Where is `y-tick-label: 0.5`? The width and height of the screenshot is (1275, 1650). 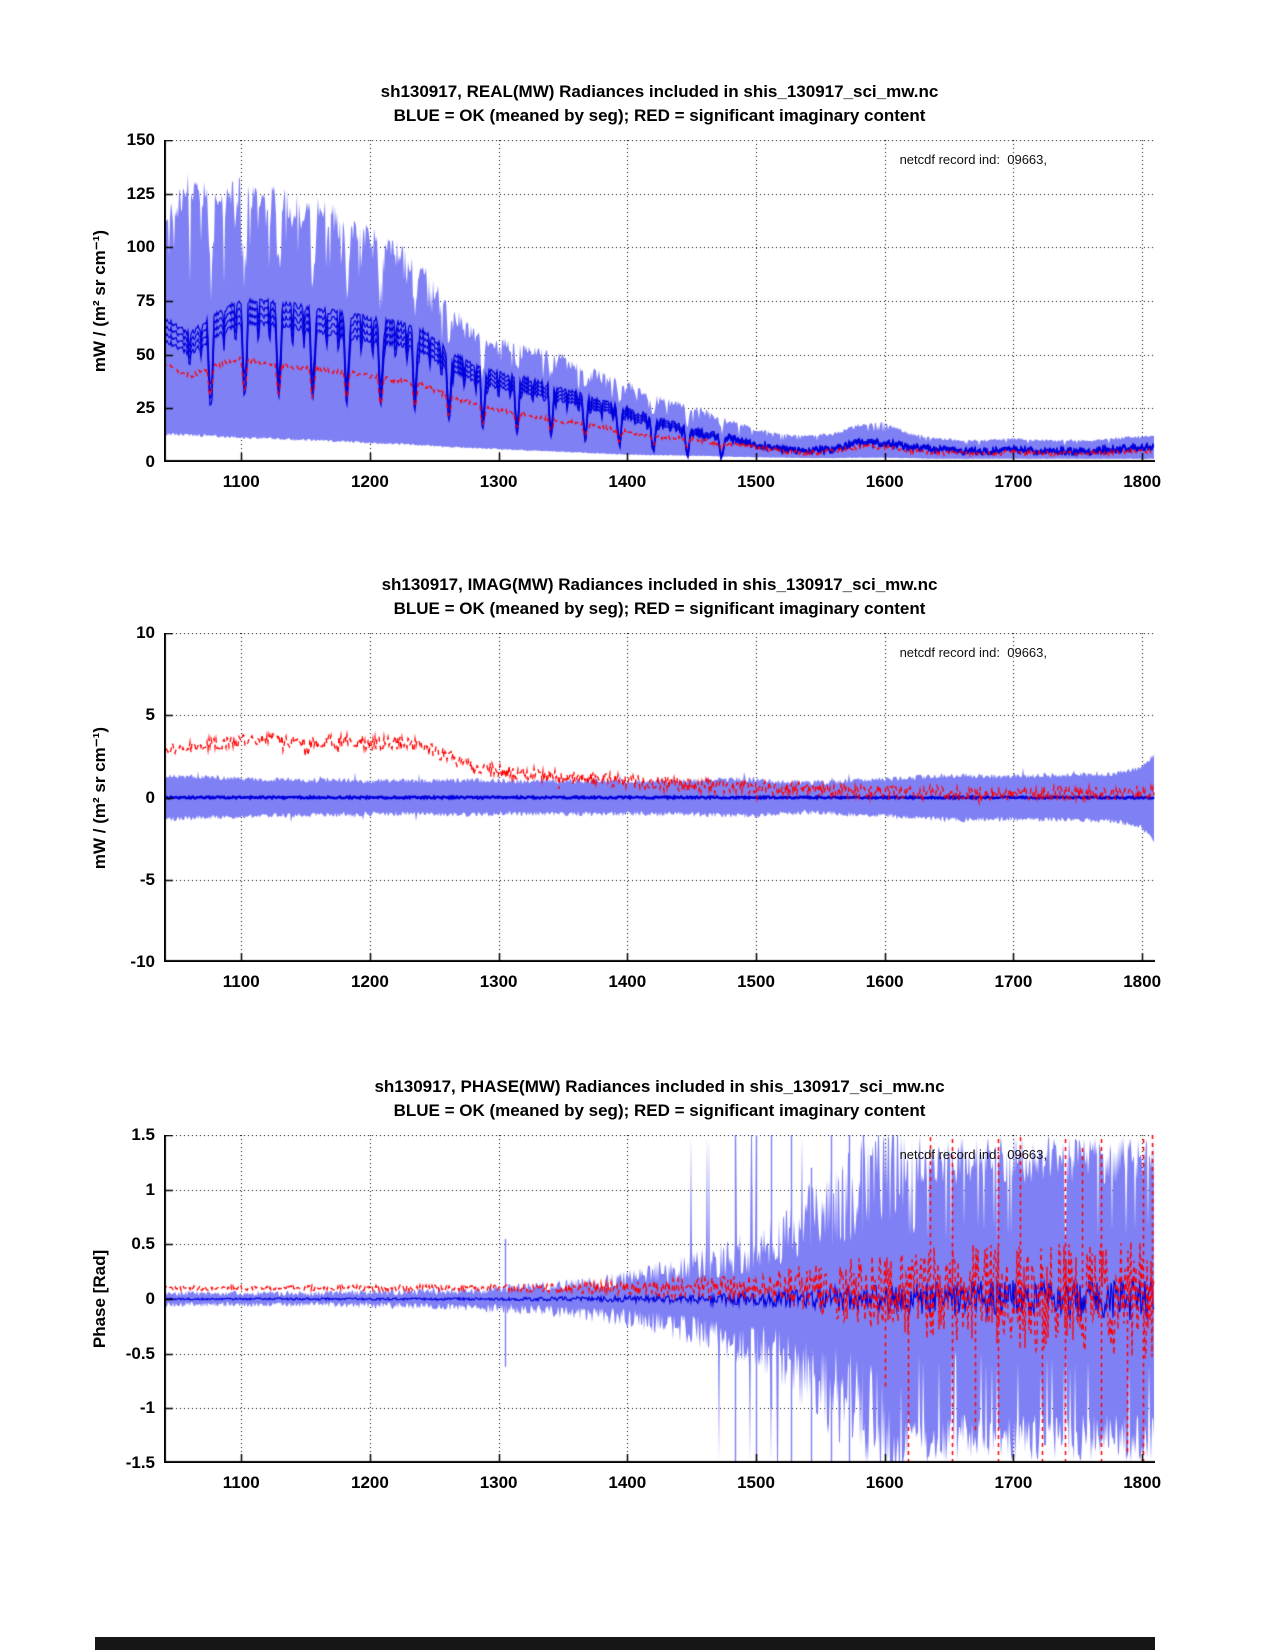 y-tick-label: 0.5 is located at coordinates (143, 1244).